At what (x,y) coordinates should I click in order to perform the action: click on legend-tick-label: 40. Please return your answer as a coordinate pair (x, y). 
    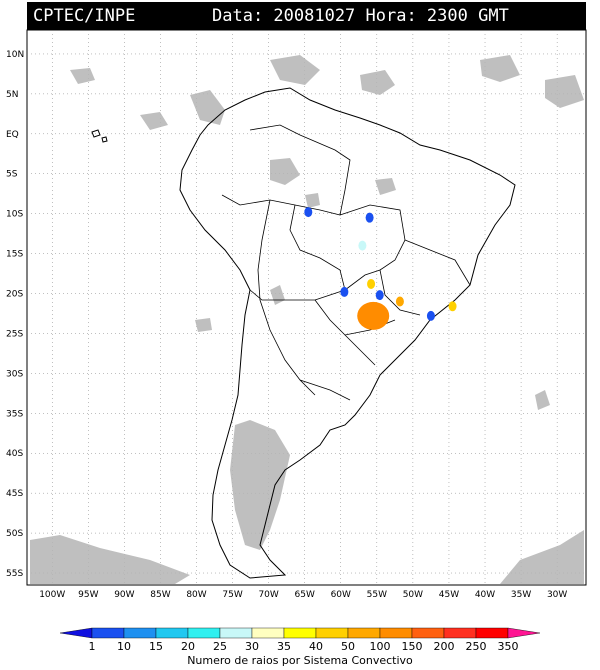
    Looking at the image, I should click on (316, 646).